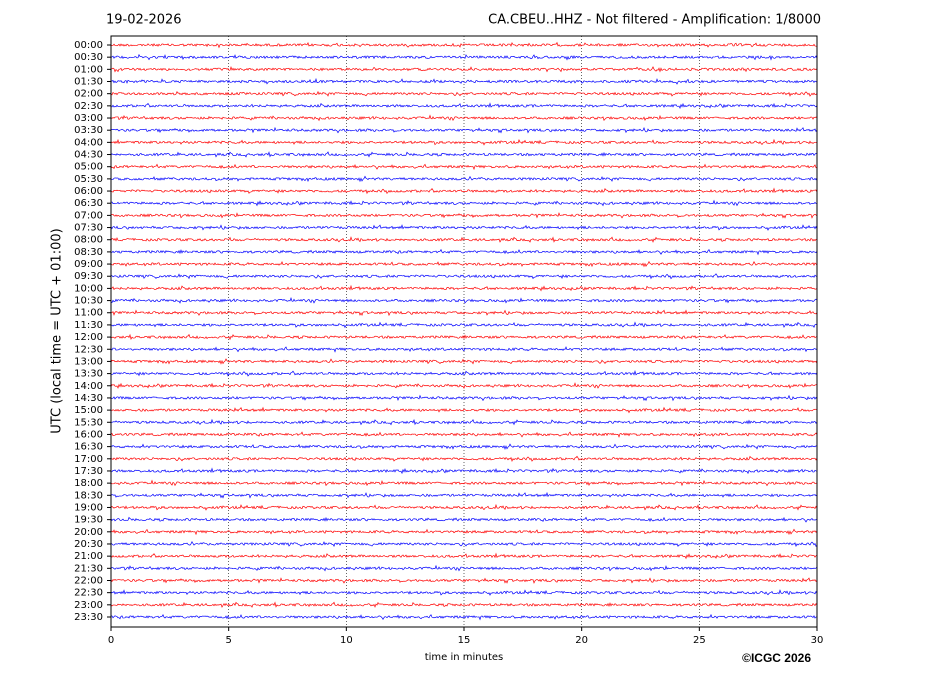 The image size is (927, 696). What do you see at coordinates (88, 228) in the screenshot?
I see `y-tick-label: 07:30` at bounding box center [88, 228].